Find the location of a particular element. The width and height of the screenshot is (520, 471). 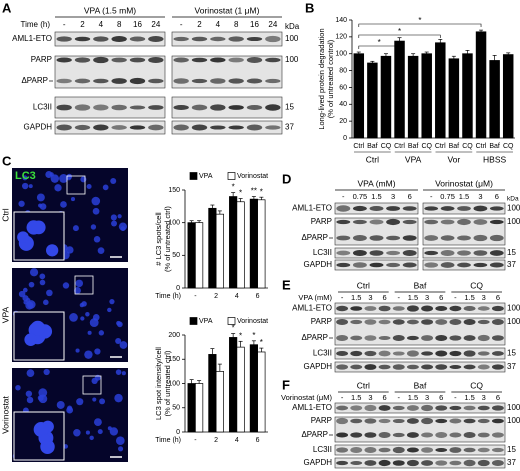

kda-label: 100 is located at coordinates (292, 59).